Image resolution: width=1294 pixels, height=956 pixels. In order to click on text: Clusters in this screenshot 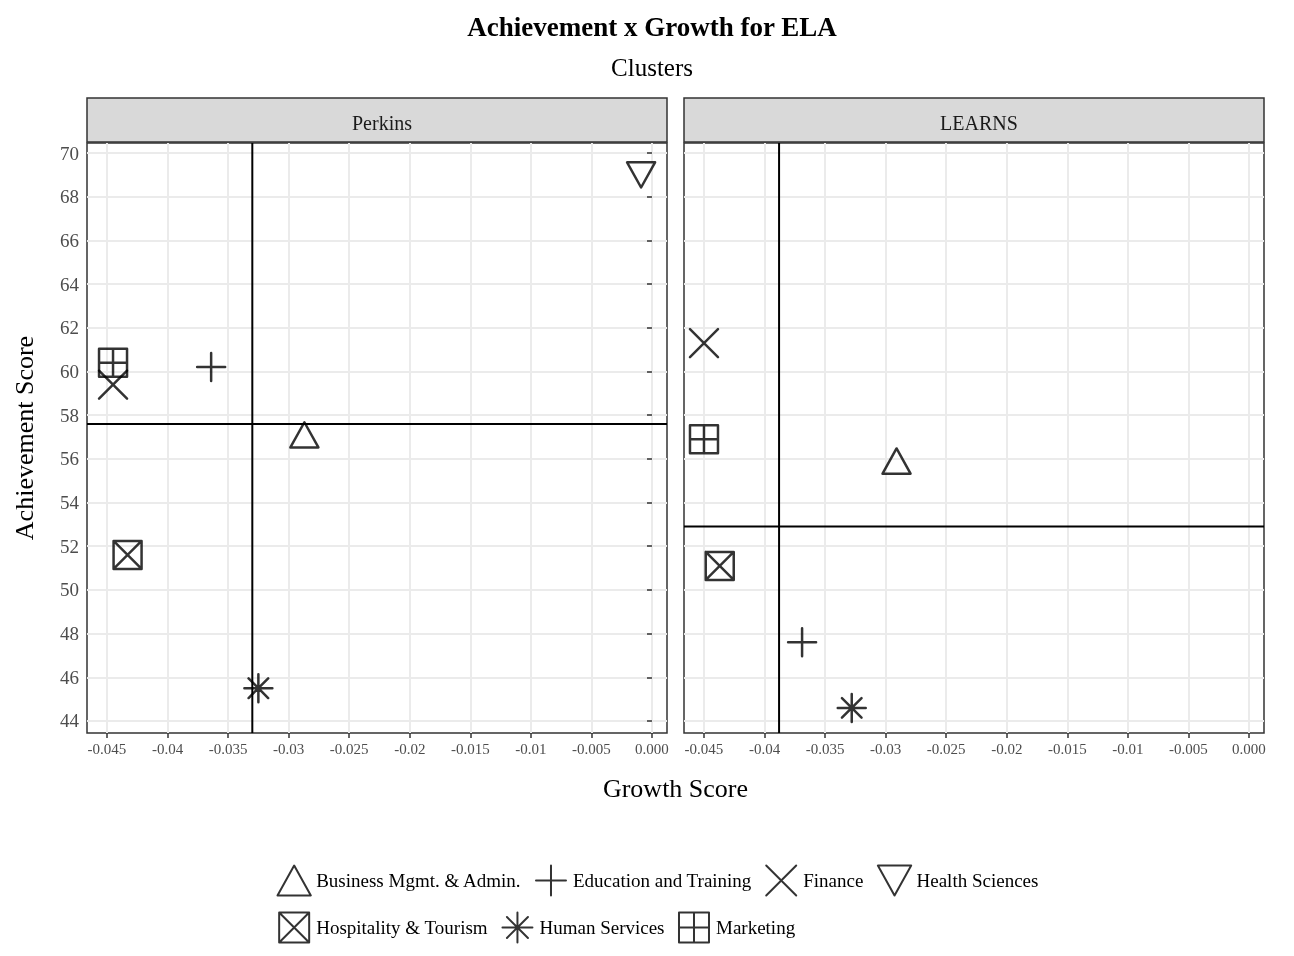, I will do `click(652, 67)`.